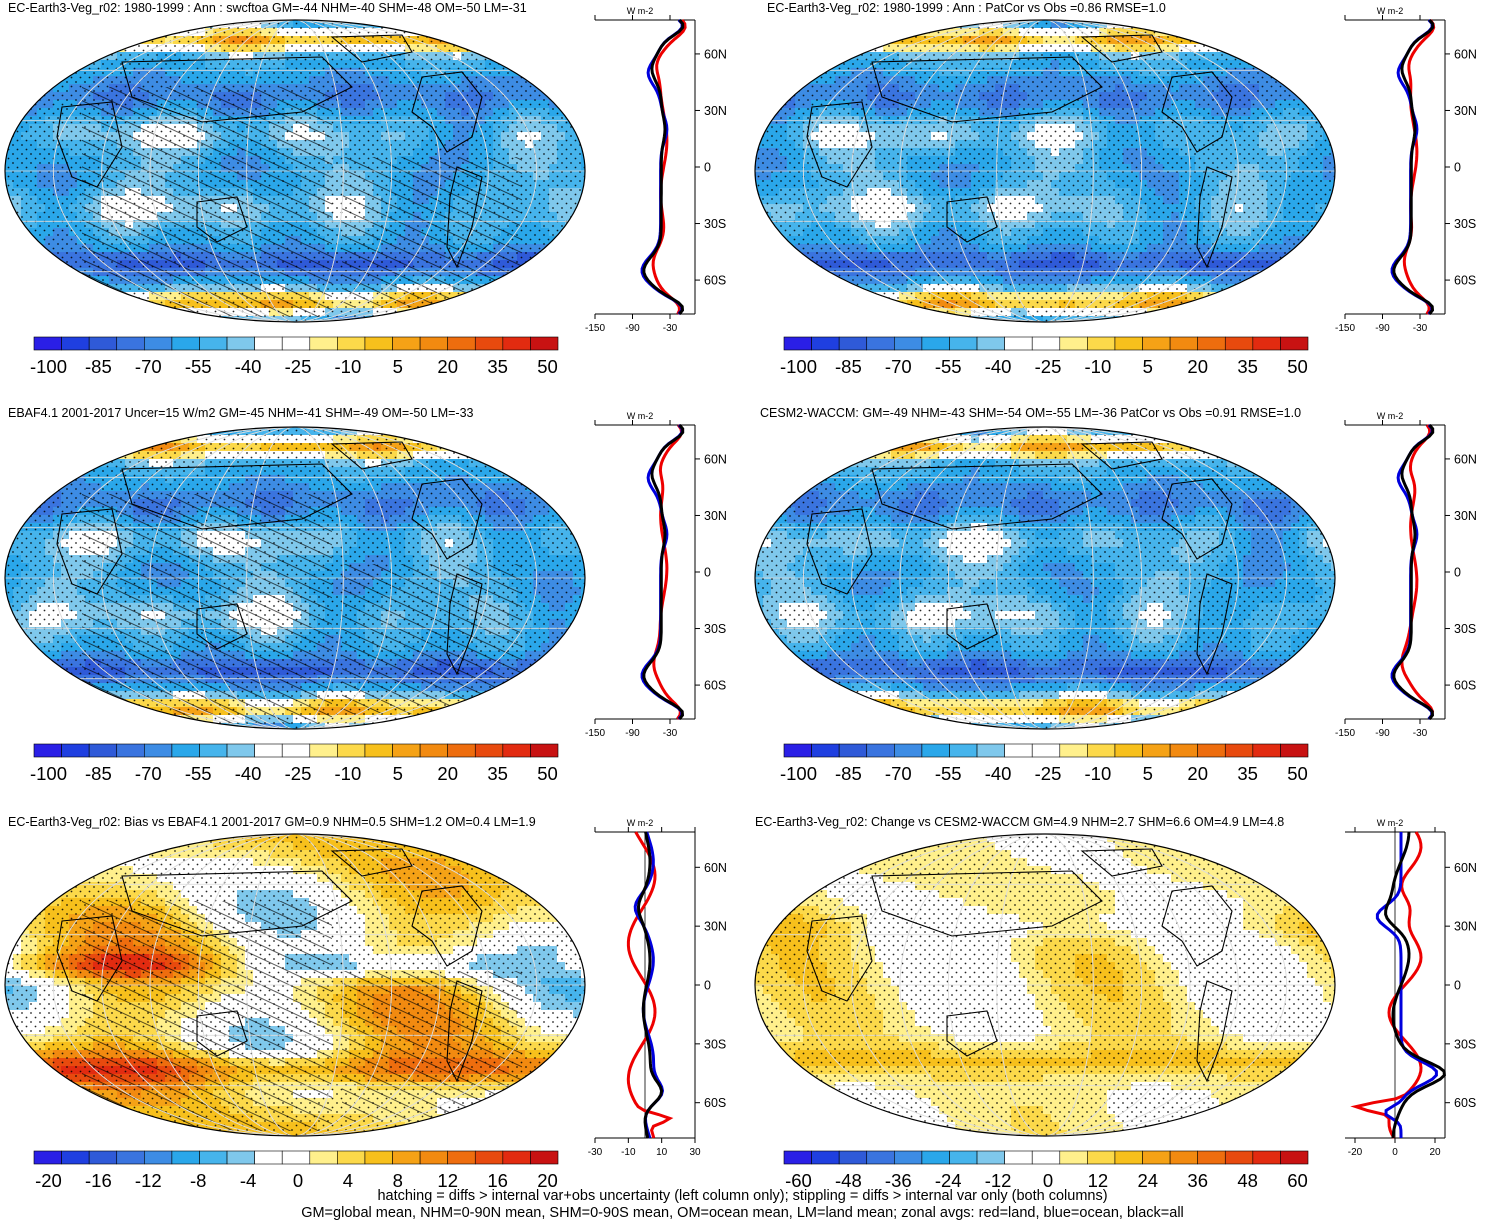  Describe the element at coordinates (295, 171) in the screenshot. I see `map-model` at that location.